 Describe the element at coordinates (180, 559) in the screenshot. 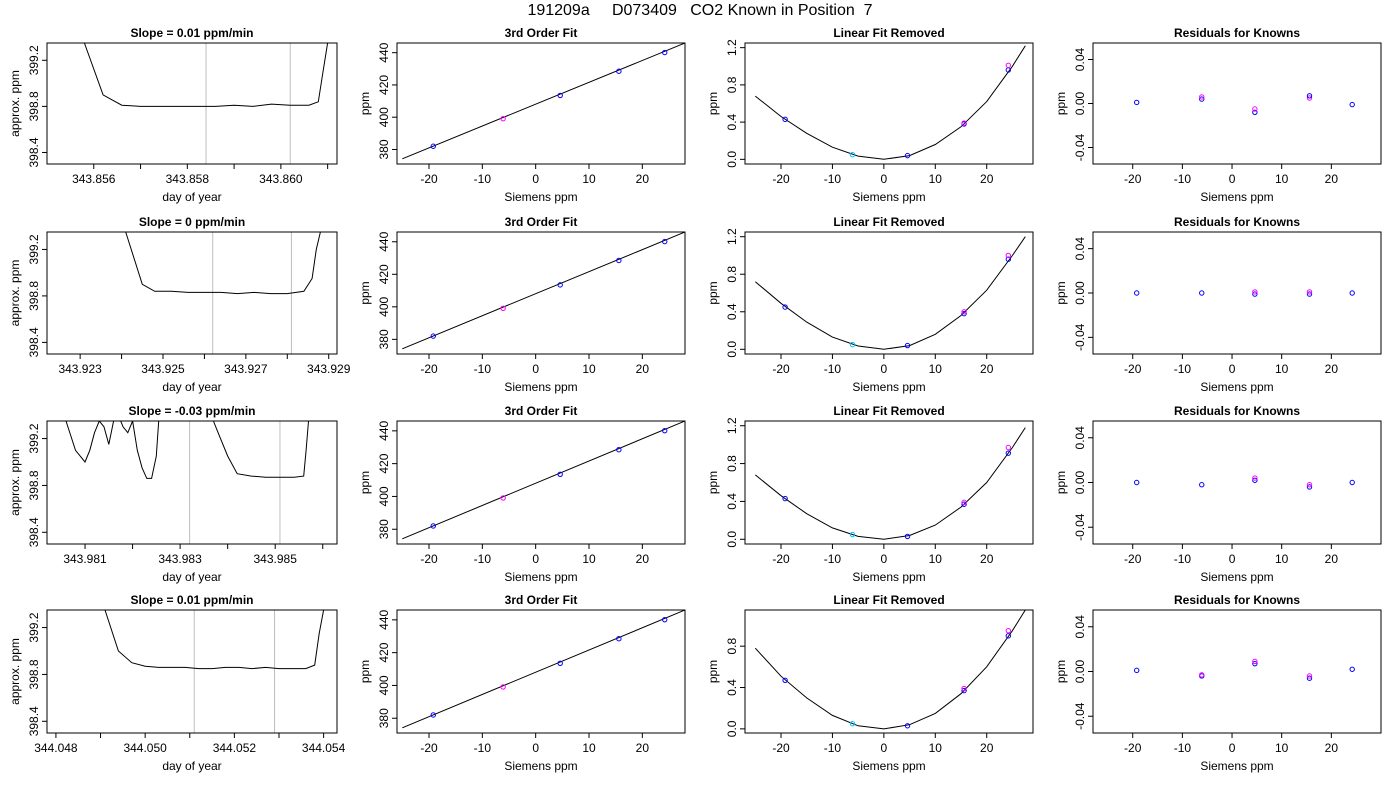

I see `x-tick-label: 343.983` at that location.